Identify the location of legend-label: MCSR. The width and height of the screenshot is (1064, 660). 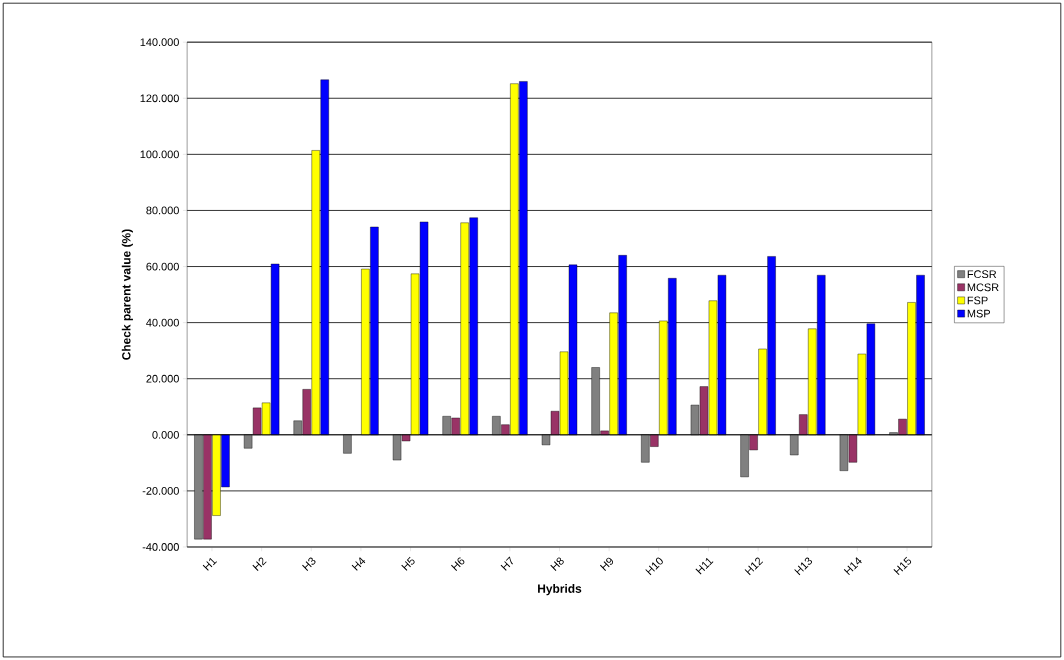
(983, 287).